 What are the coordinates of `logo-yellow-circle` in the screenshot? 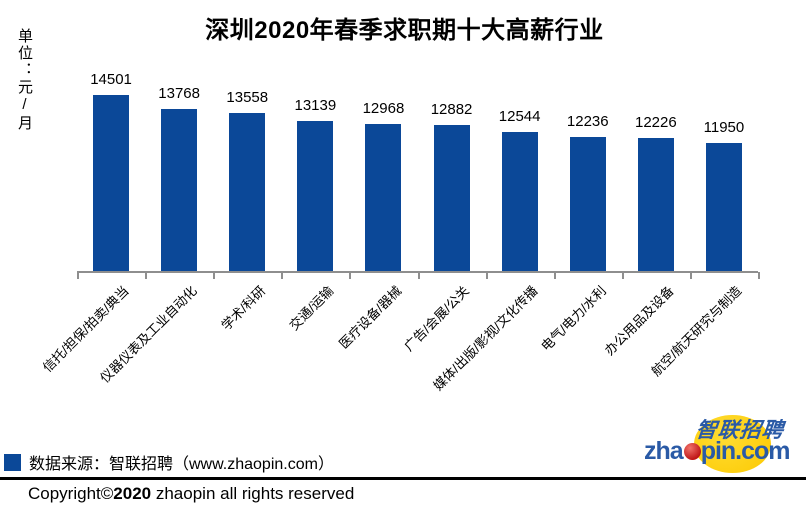 It's located at (732, 444).